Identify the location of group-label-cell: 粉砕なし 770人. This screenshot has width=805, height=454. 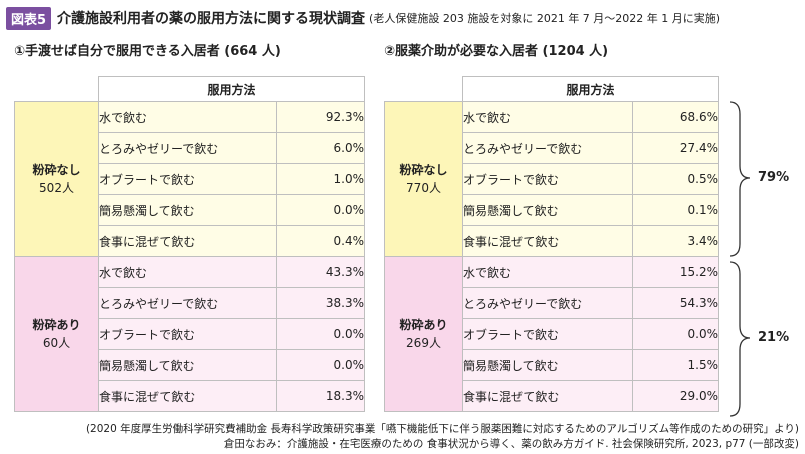
(423, 179).